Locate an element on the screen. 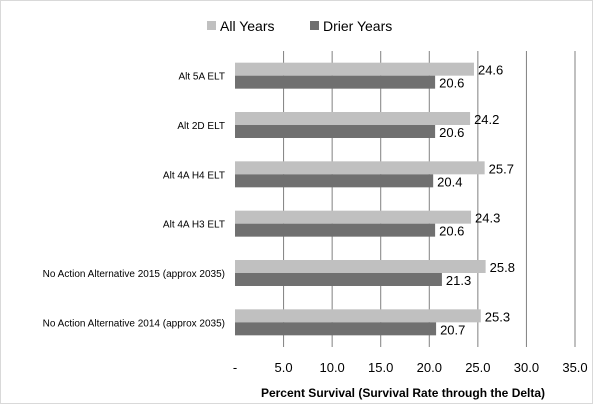 This screenshot has height=406, width=595. x-tick-label: 25.0 is located at coordinates (477, 367).